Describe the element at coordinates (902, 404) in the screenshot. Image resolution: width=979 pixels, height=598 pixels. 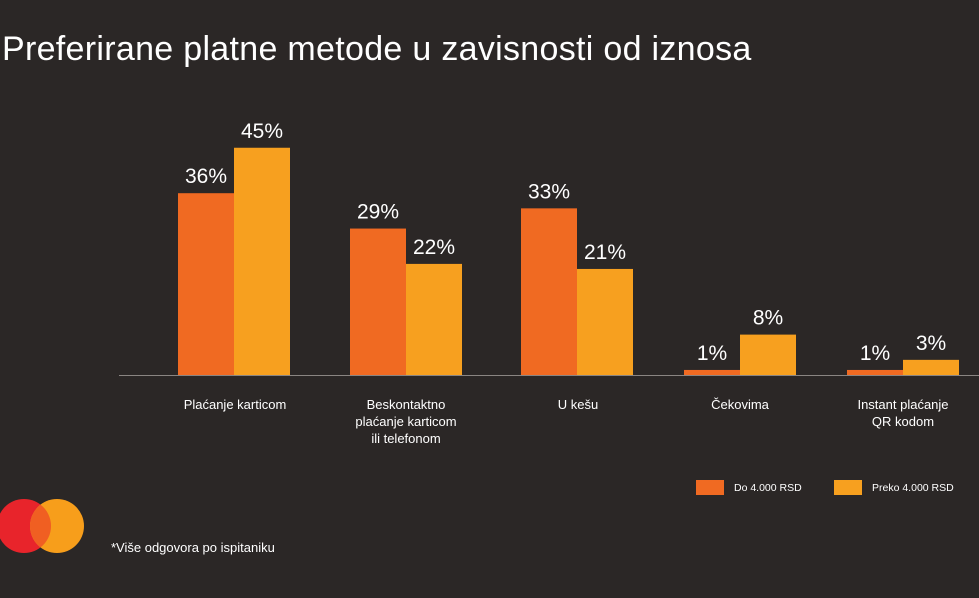
I see `x-tick-label-line: Instant plaćanje` at that location.